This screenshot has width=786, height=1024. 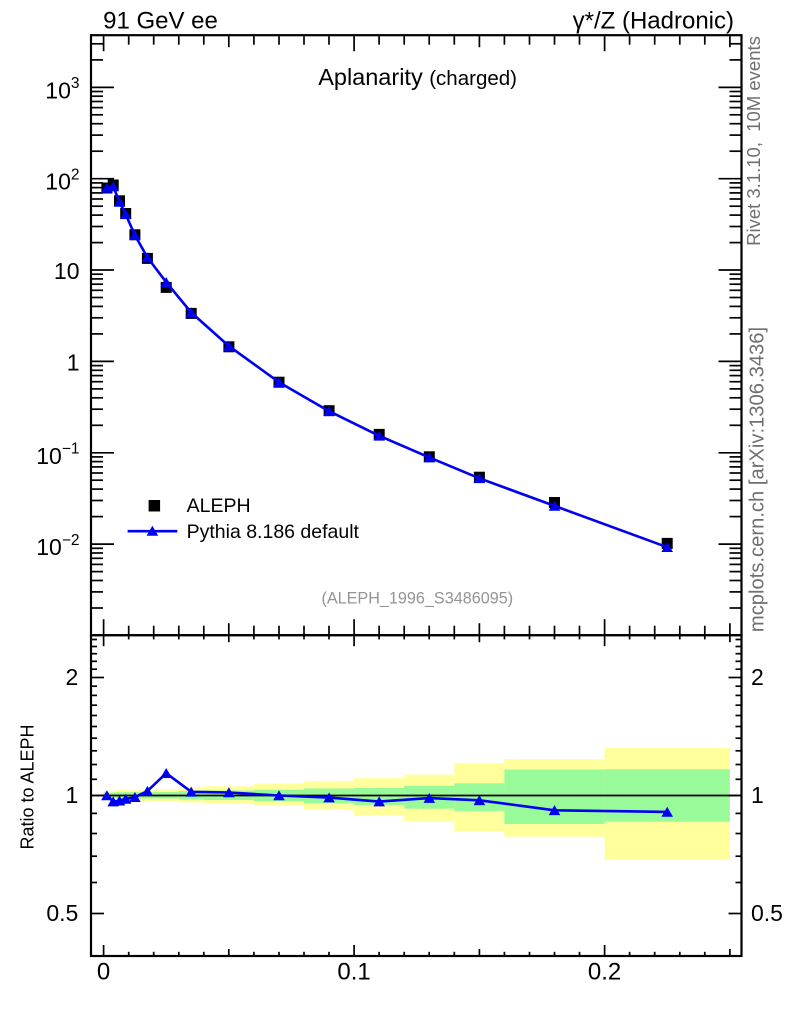 What do you see at coordinates (353, 972) in the screenshot?
I see `svg-text: 0.1` at bounding box center [353, 972].